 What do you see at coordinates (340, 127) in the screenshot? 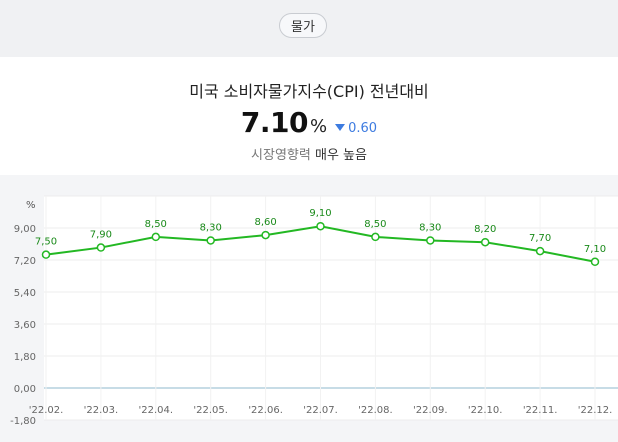
I see `triangle-down-icon` at bounding box center [340, 127].